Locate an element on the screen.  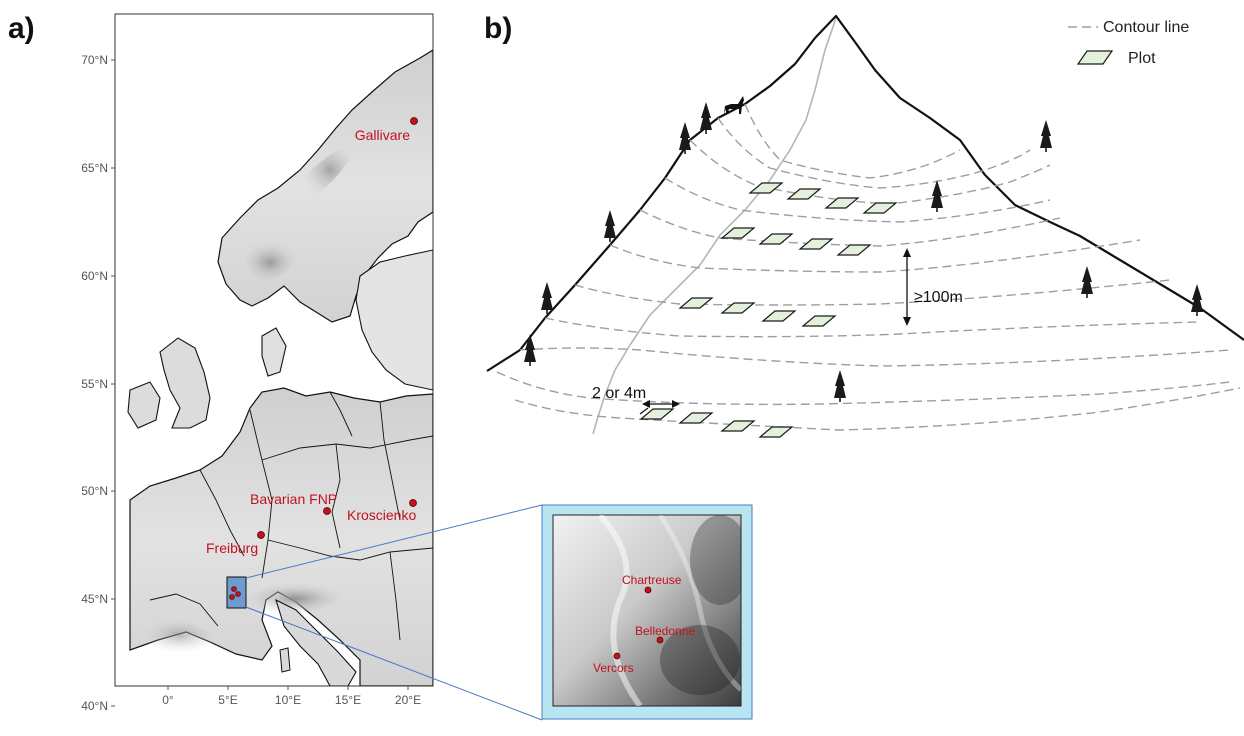
site-bavarian-fnp: Bavarian FNP is located at coordinates (293, 503).